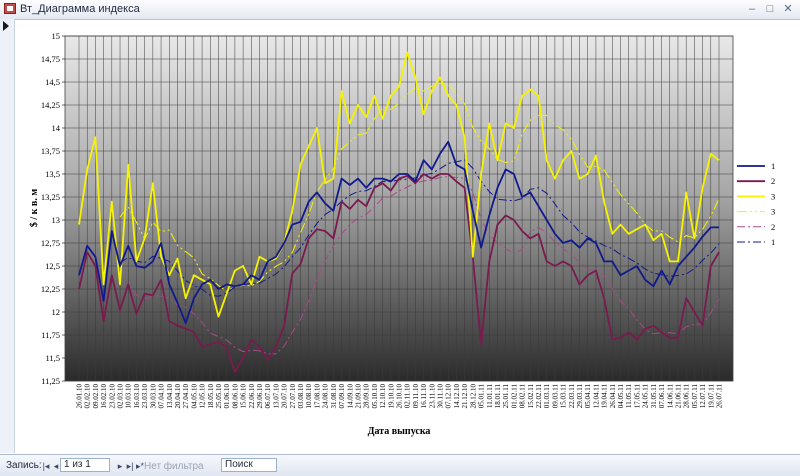 The width and height of the screenshot is (800, 476). I want to click on x-tick-label: 19.04.11, so click(605, 396).